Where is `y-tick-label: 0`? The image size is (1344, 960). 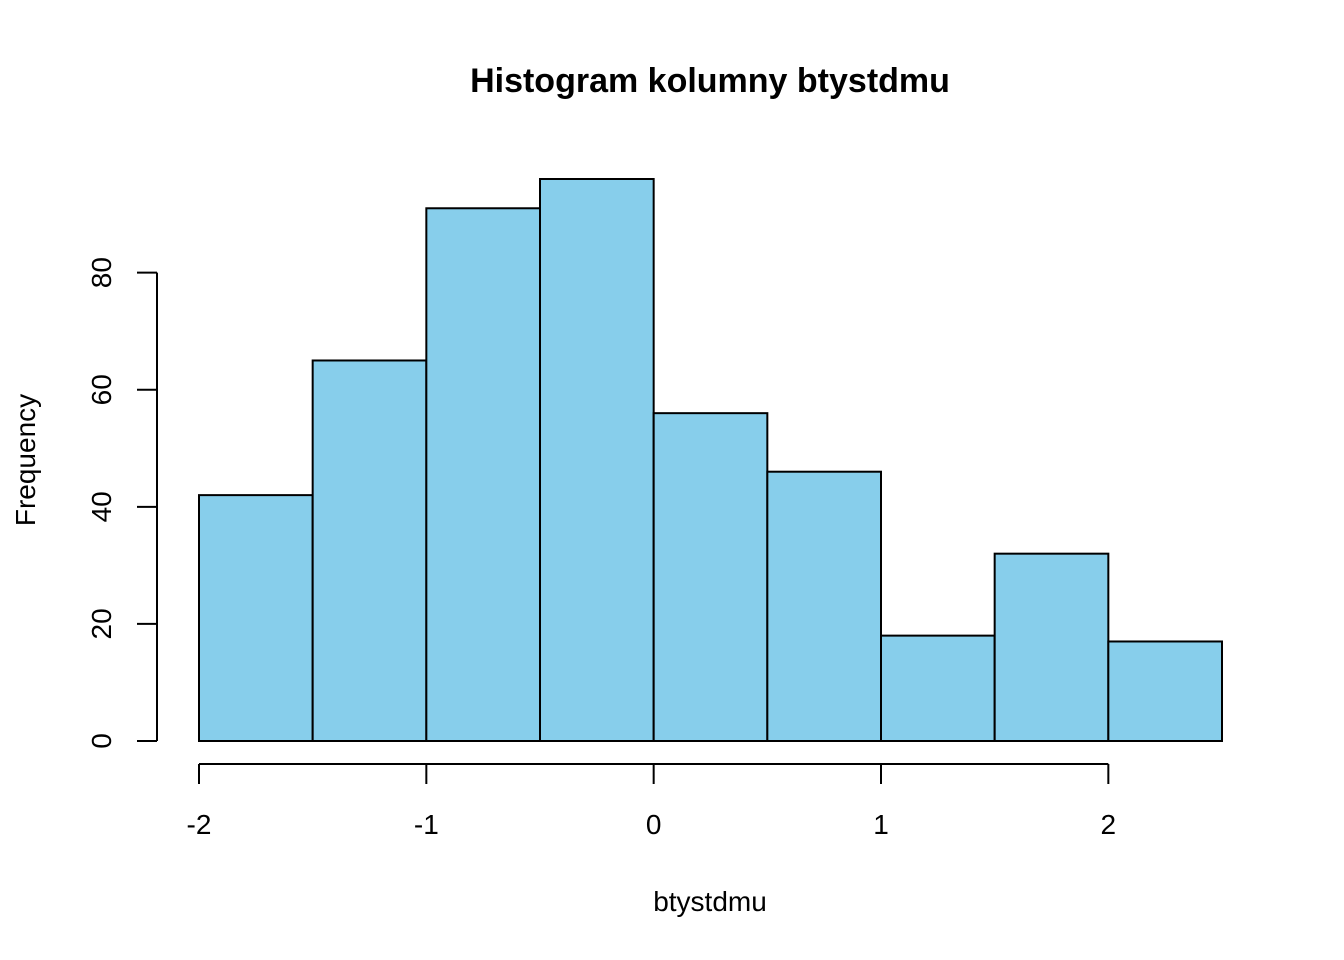 y-tick-label: 0 is located at coordinates (101, 741).